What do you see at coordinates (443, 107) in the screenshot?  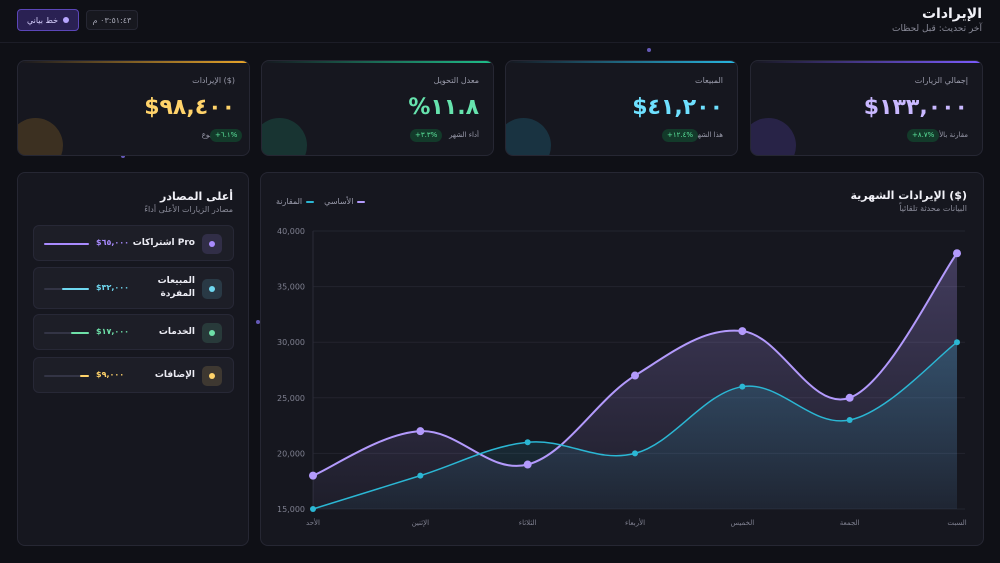 I see `kpi-value: %١١.٨` at bounding box center [443, 107].